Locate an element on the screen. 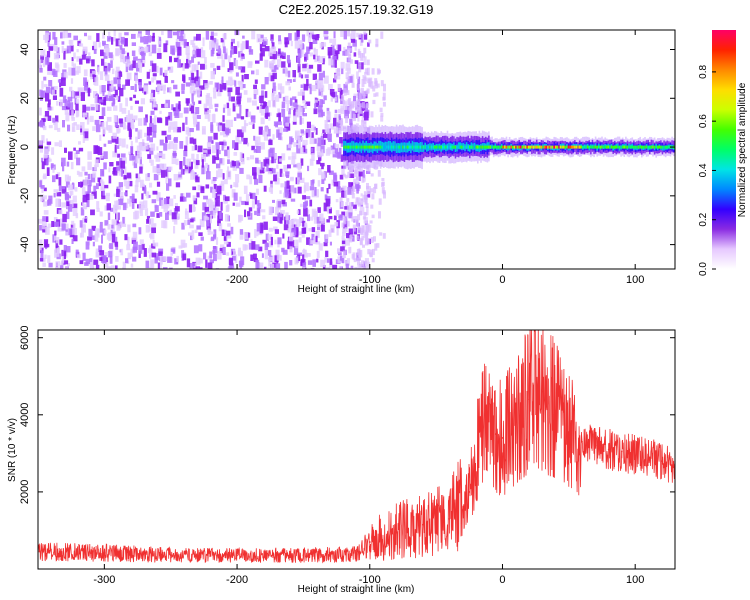  spectrogram-y-axis-label: Frequency (Hz) is located at coordinates (12, 150).